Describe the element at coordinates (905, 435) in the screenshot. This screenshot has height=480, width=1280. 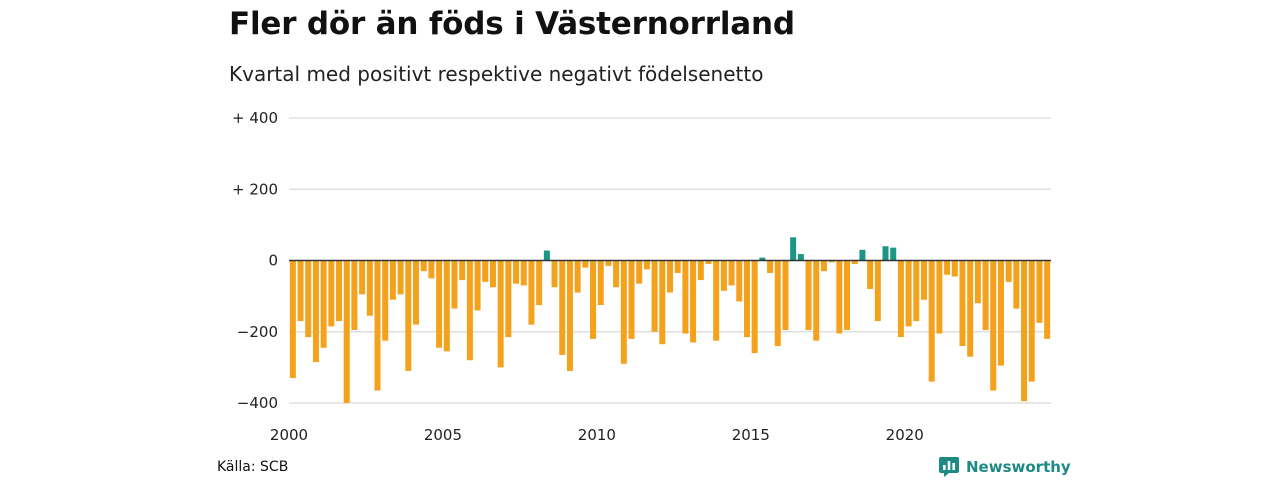
I see `x-tick-label: 2020` at that location.